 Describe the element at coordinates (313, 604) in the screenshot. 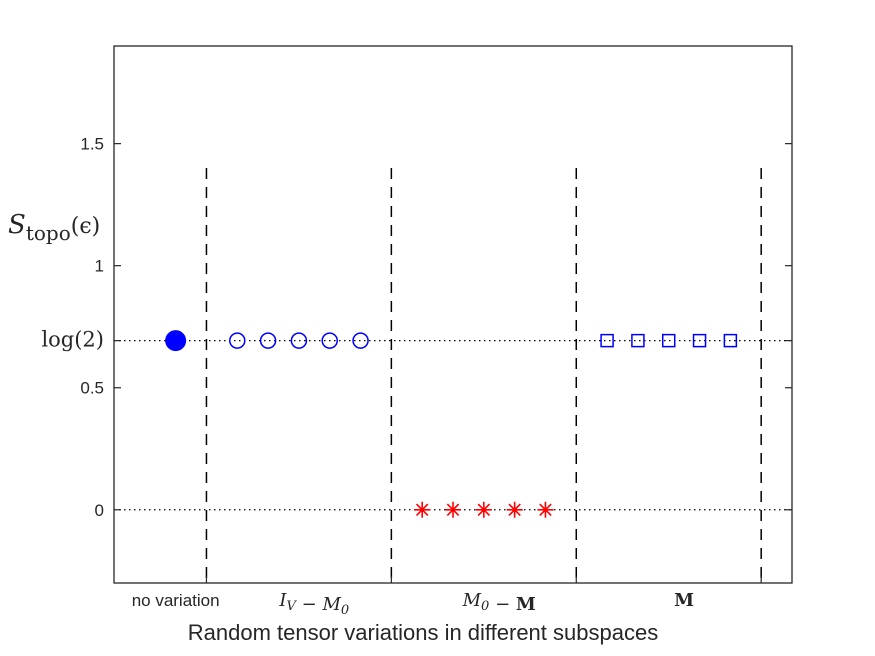

I see `group-label-1: IV − M0` at that location.